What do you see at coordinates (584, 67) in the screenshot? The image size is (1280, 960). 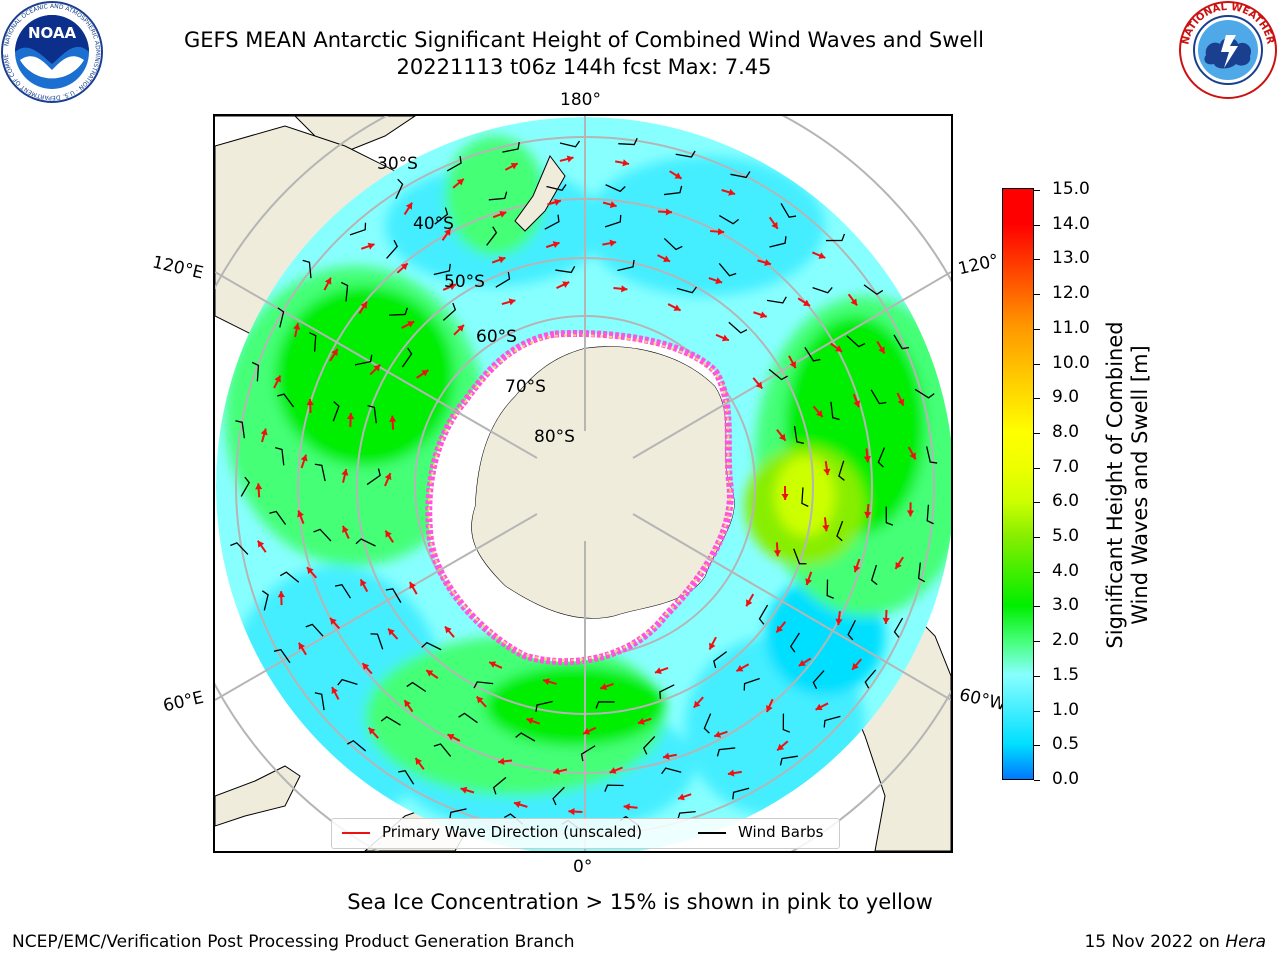 I see `chart-subtitle: 20221113 t06z 144h fcst Max: 7.45` at bounding box center [584, 67].